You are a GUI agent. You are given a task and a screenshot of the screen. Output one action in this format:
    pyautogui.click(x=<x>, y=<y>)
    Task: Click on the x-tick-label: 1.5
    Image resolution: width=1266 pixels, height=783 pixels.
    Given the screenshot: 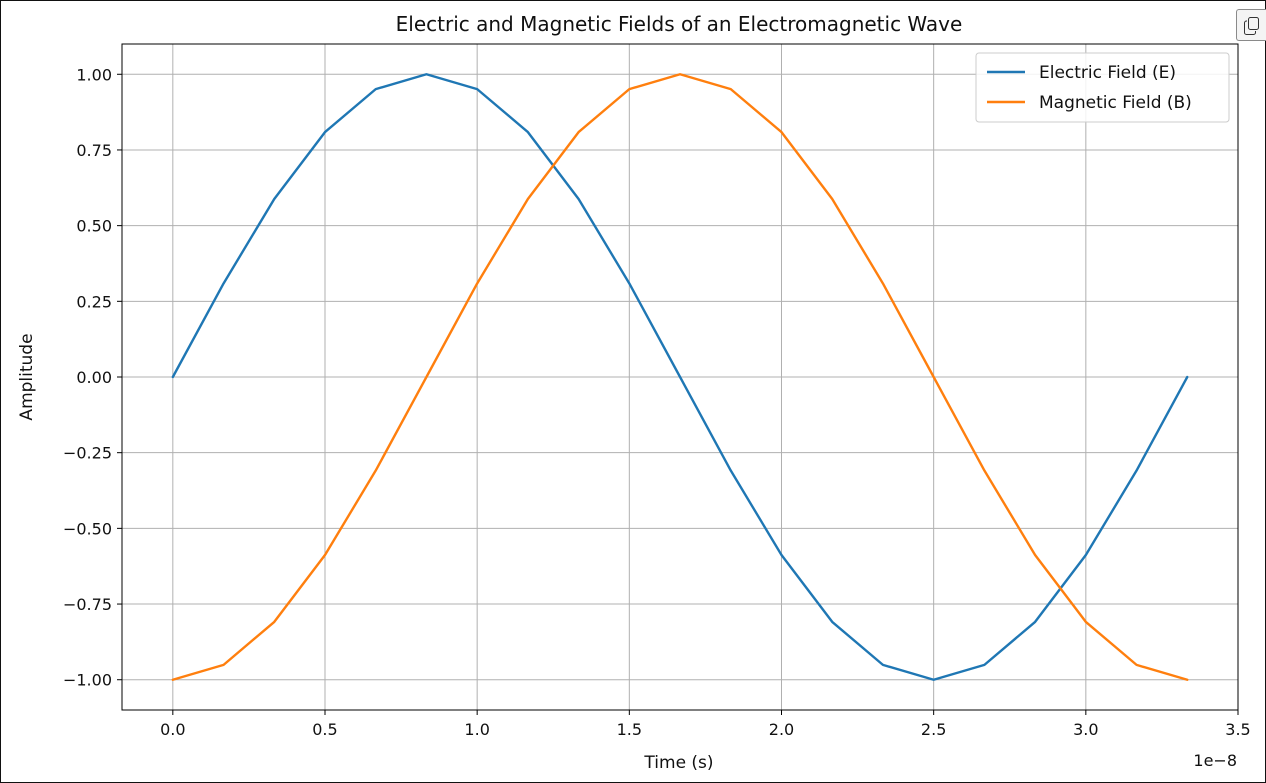 What is the action you would take?
    pyautogui.click(x=629, y=729)
    